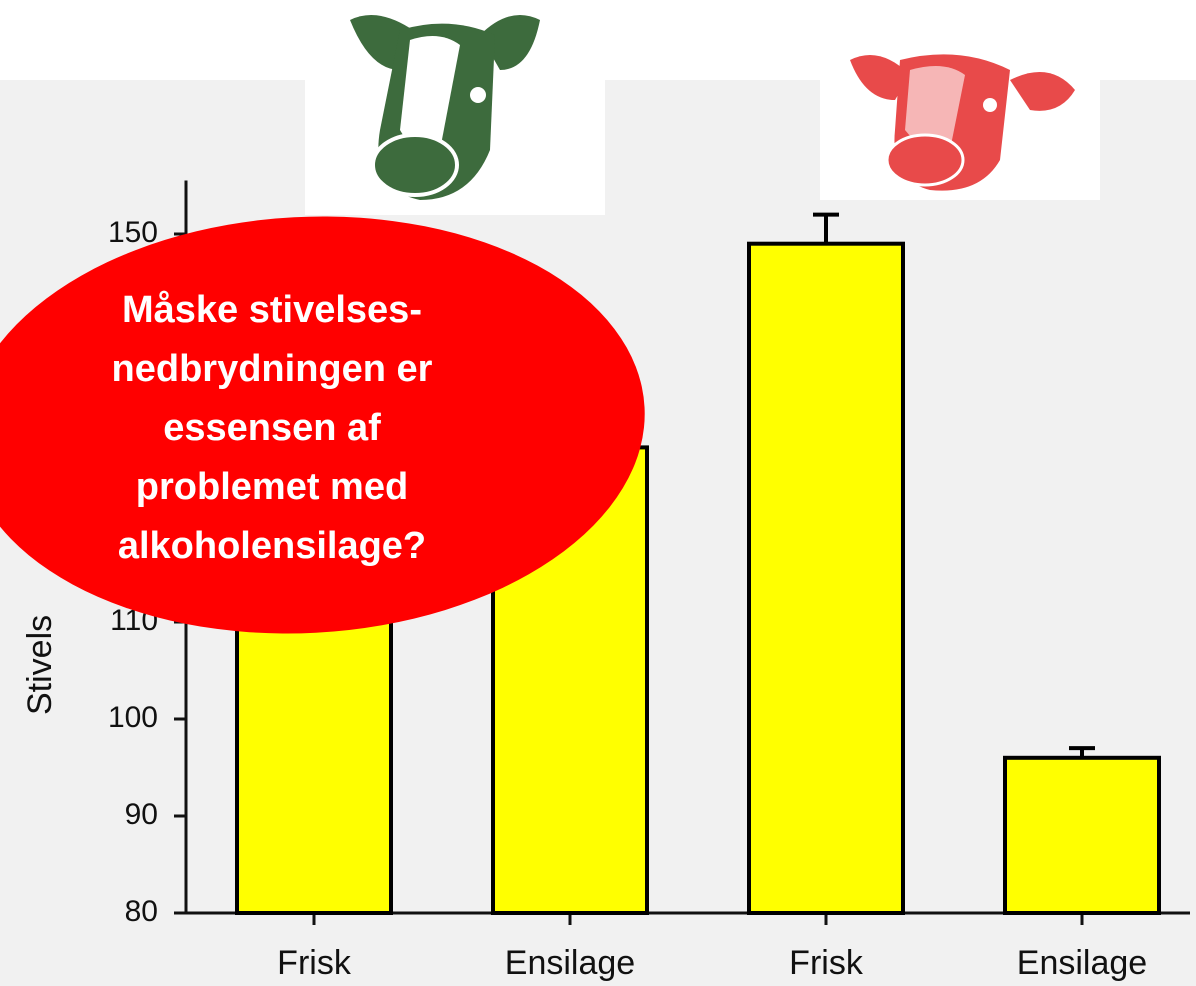  I want to click on callout-text: problemet med, so click(272, 487).